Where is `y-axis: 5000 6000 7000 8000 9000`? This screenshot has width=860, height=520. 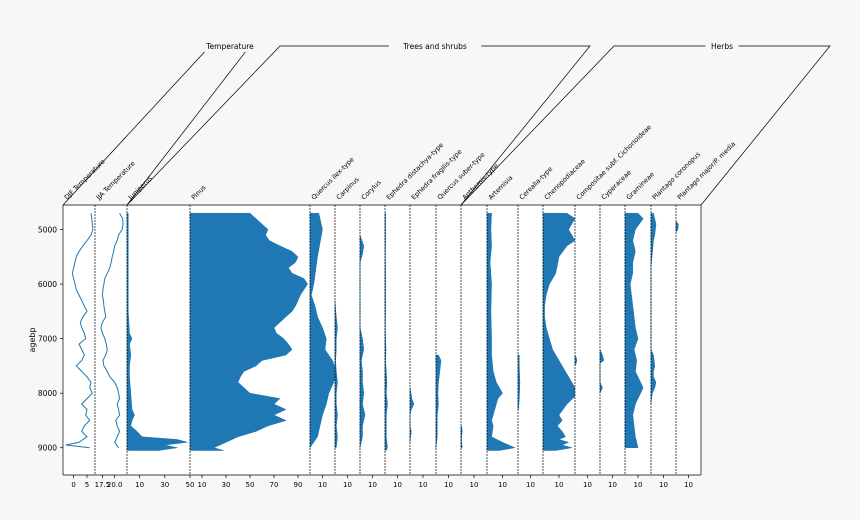 y-axis: 5000 6000 7000 8000 9000 is located at coordinates (50, 339).